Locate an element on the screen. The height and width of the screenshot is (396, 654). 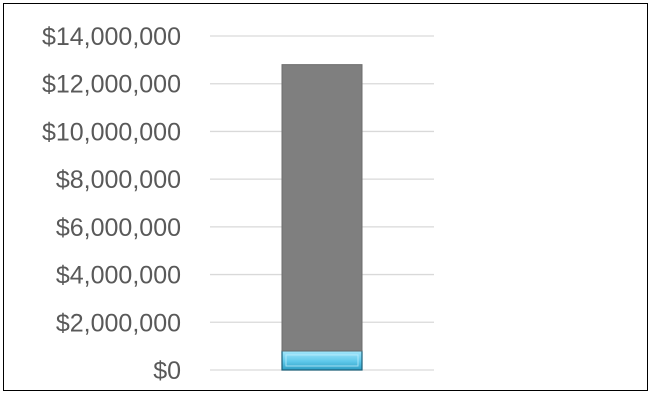
bar-segment-cyan is located at coordinates (322, 360).